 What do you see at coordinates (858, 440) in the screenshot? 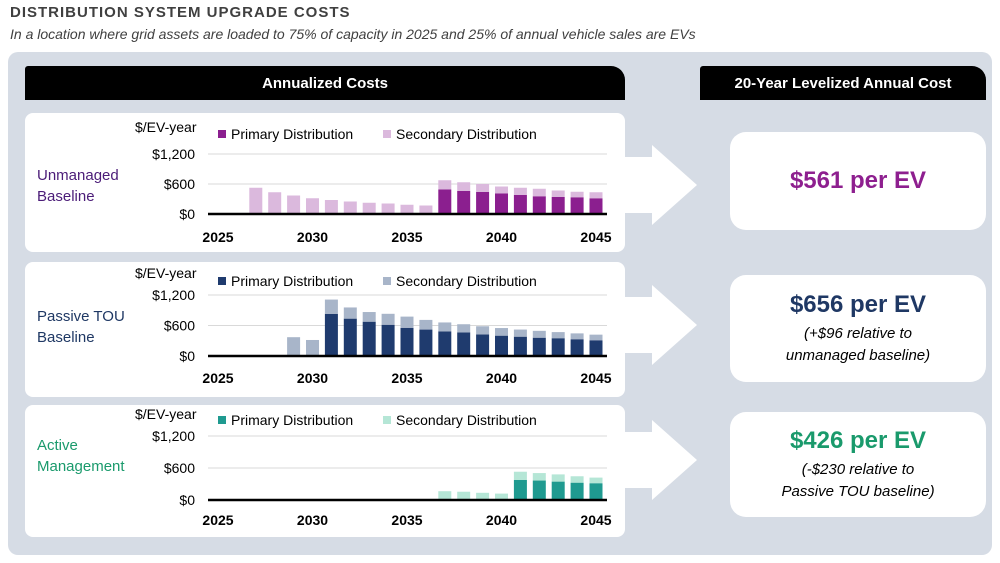
I see `levelized-cost-value: $426 per EV` at bounding box center [858, 440].